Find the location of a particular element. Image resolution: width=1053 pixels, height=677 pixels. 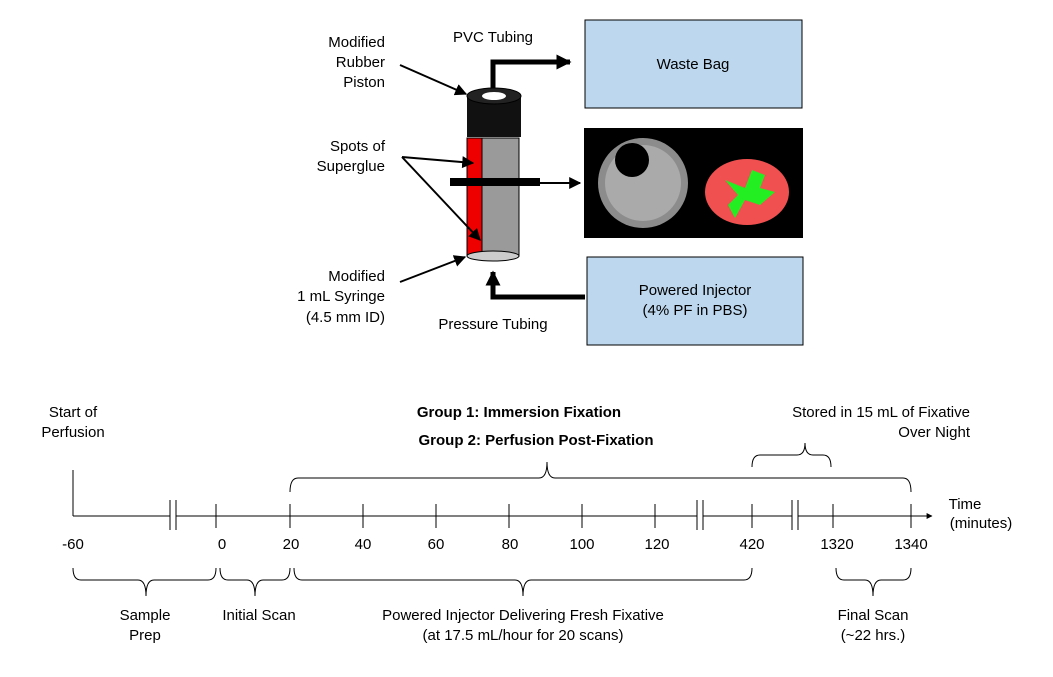

scan-green is located at coordinates (750, 194).